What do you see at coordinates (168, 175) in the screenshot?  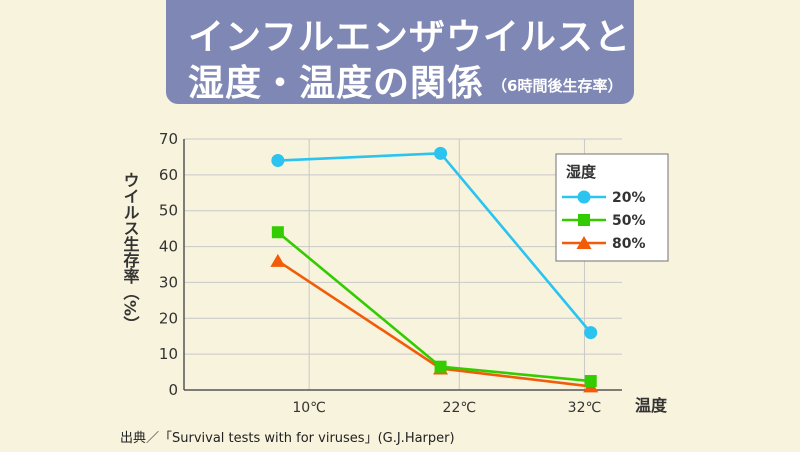 I see `y-tick-label: 60` at bounding box center [168, 175].